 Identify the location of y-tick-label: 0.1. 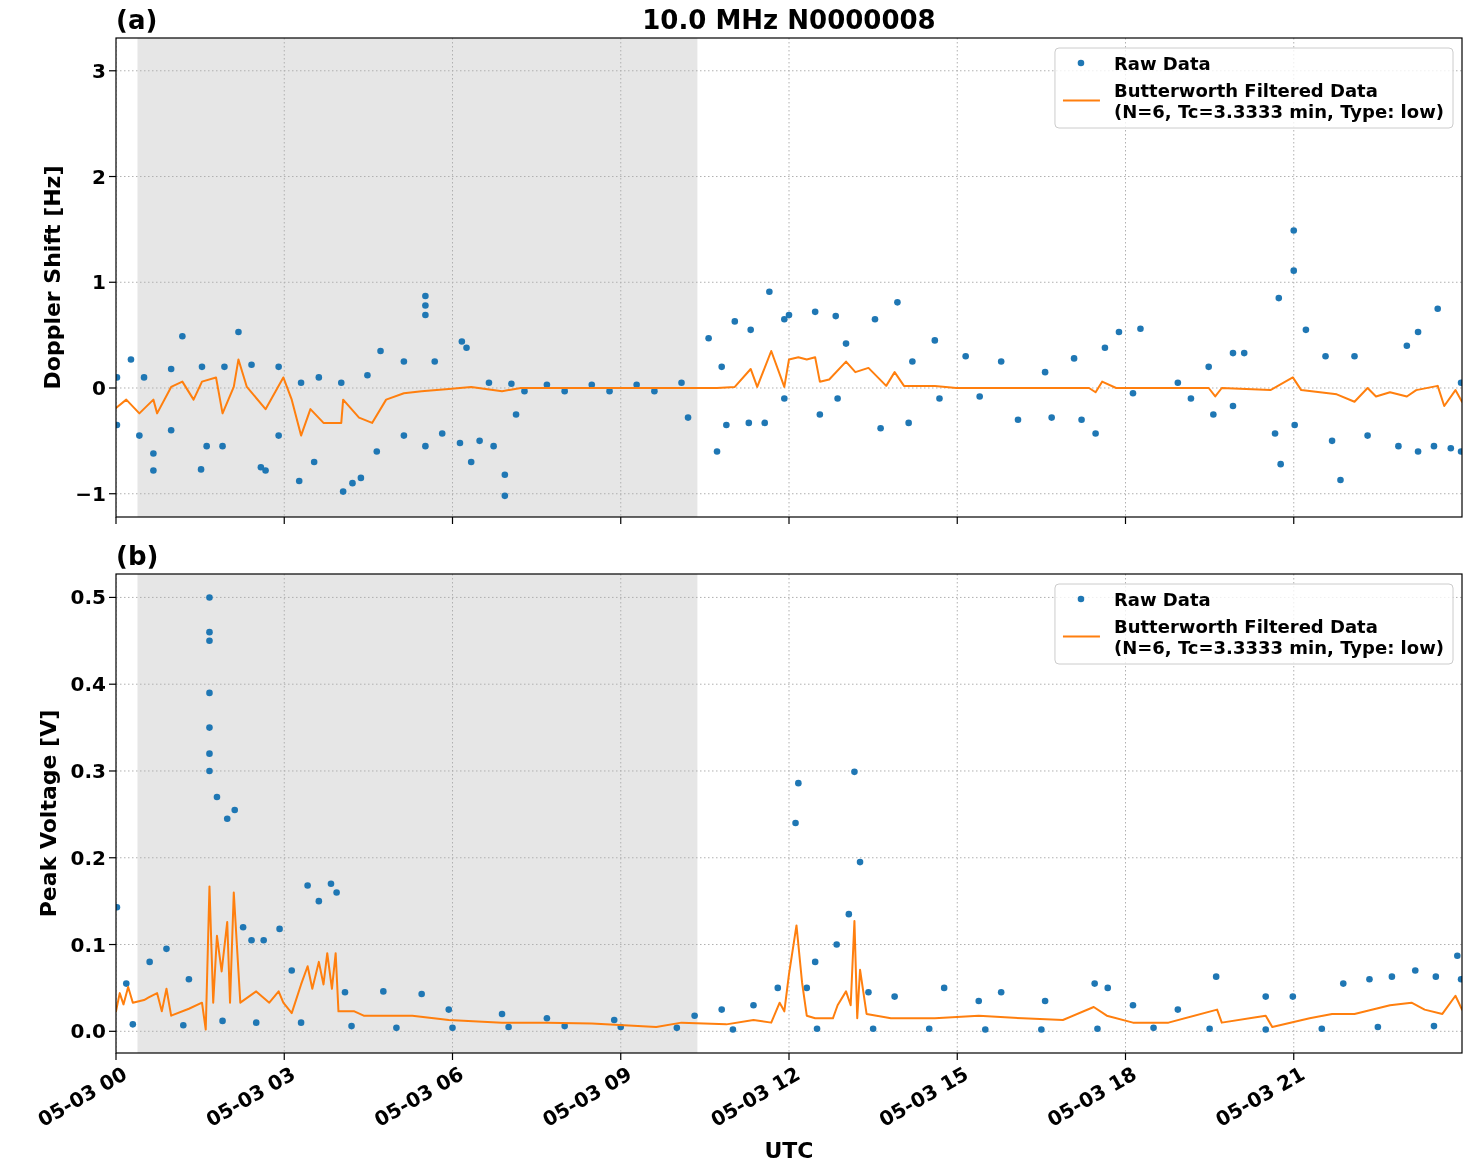
(88, 944).